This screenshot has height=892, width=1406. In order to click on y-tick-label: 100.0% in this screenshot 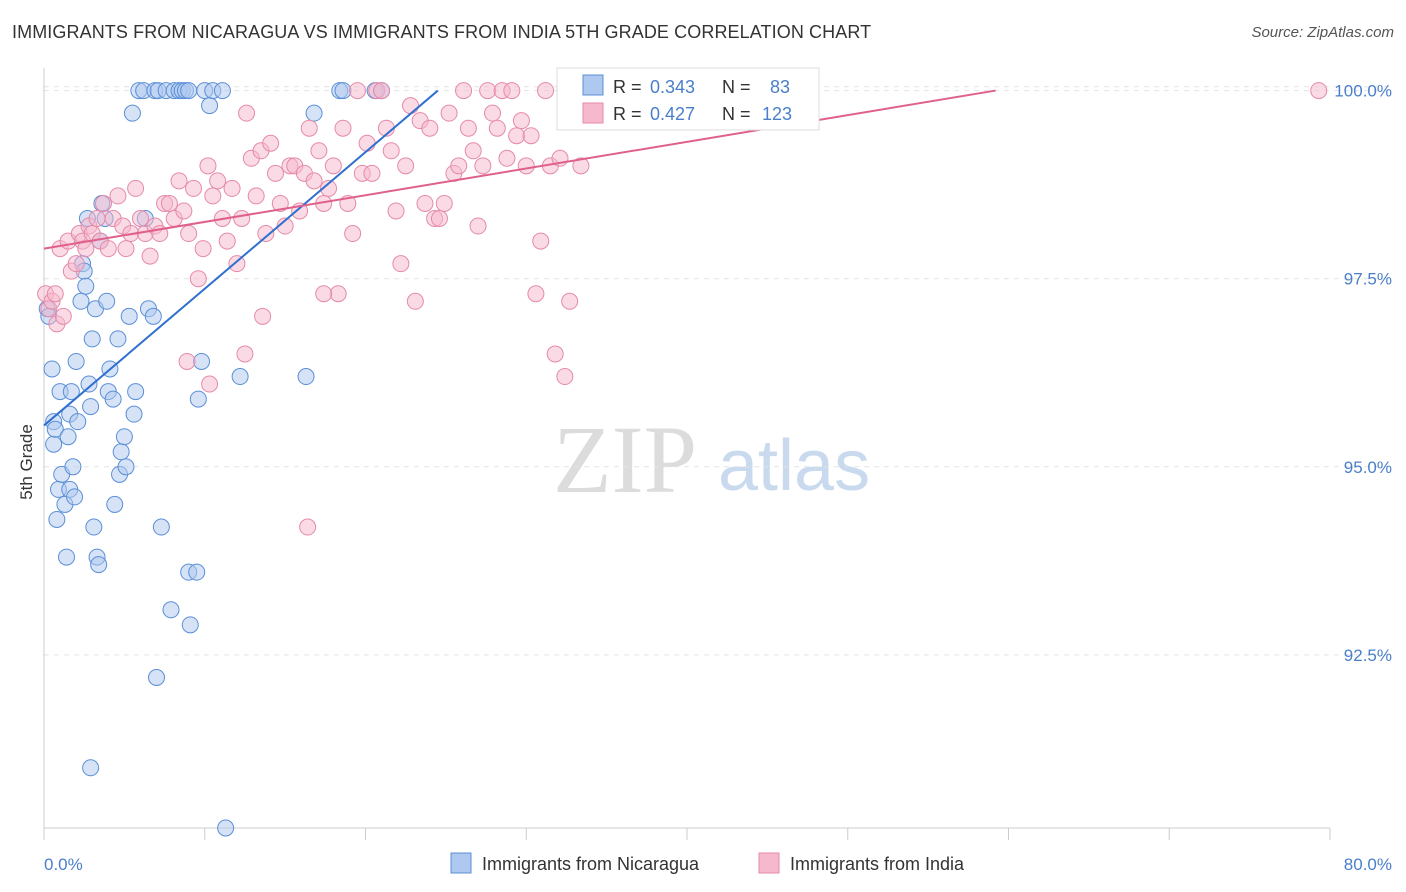, I will do `click(1363, 91)`.